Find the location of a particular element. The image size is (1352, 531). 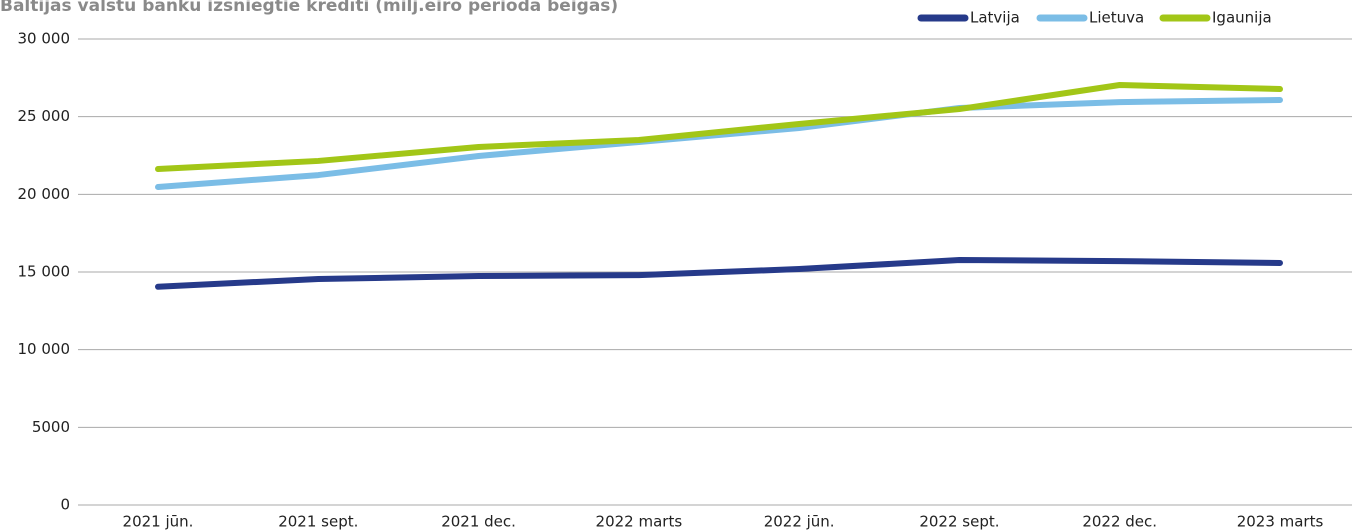

legend-label: Lietuva is located at coordinates (1116, 18).